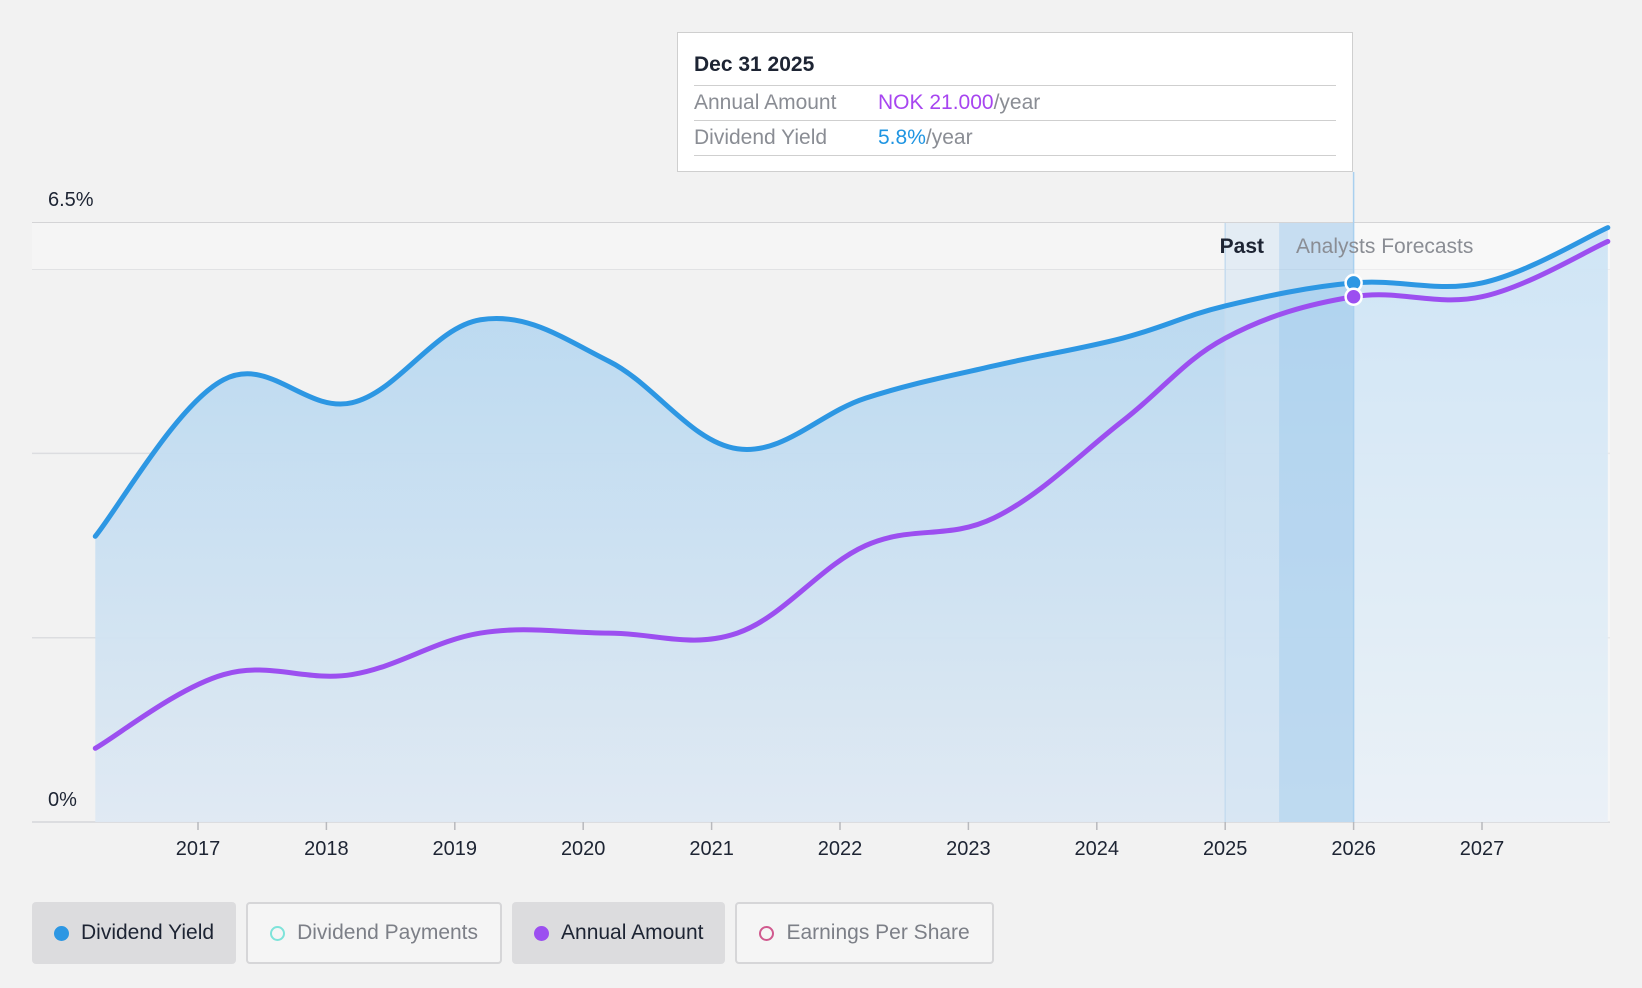 This screenshot has width=1642, height=988. Describe the element at coordinates (71, 500) in the screenshot. I see `y-axis-ticks: 0% 6.5%` at that location.